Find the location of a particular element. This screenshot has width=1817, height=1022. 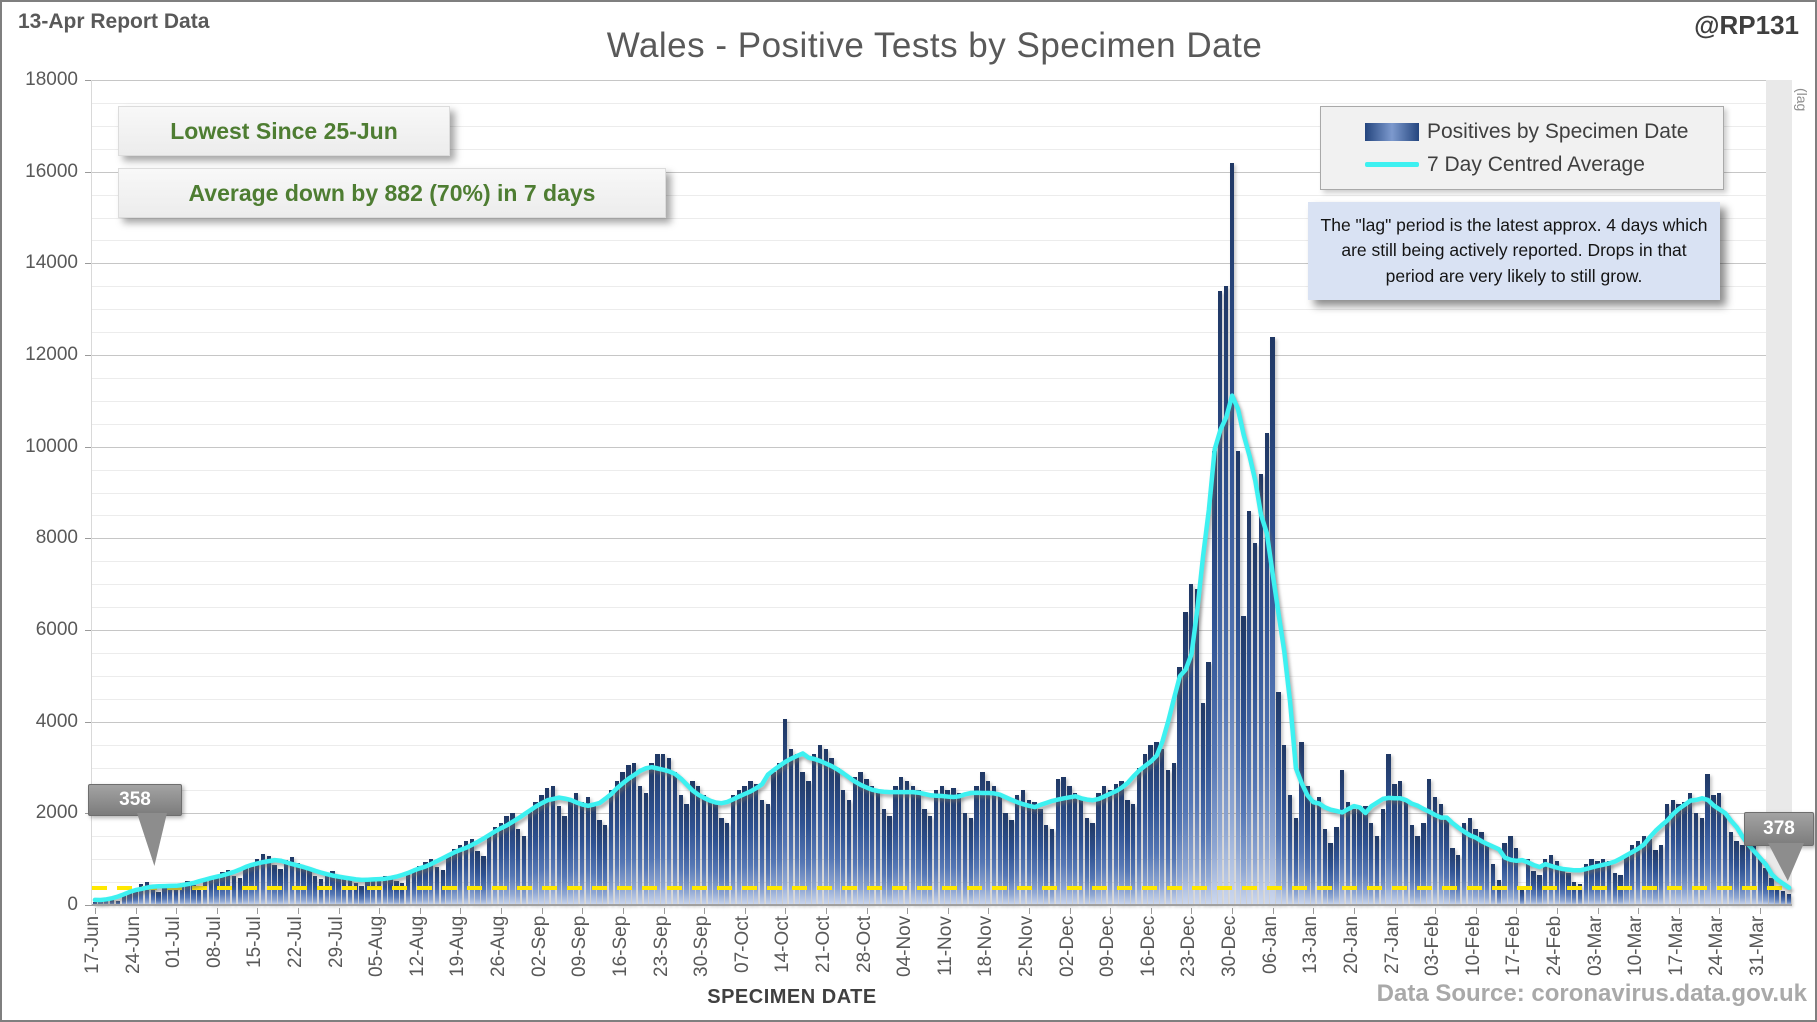

x-axis-line is located at coordinates (942, 905).